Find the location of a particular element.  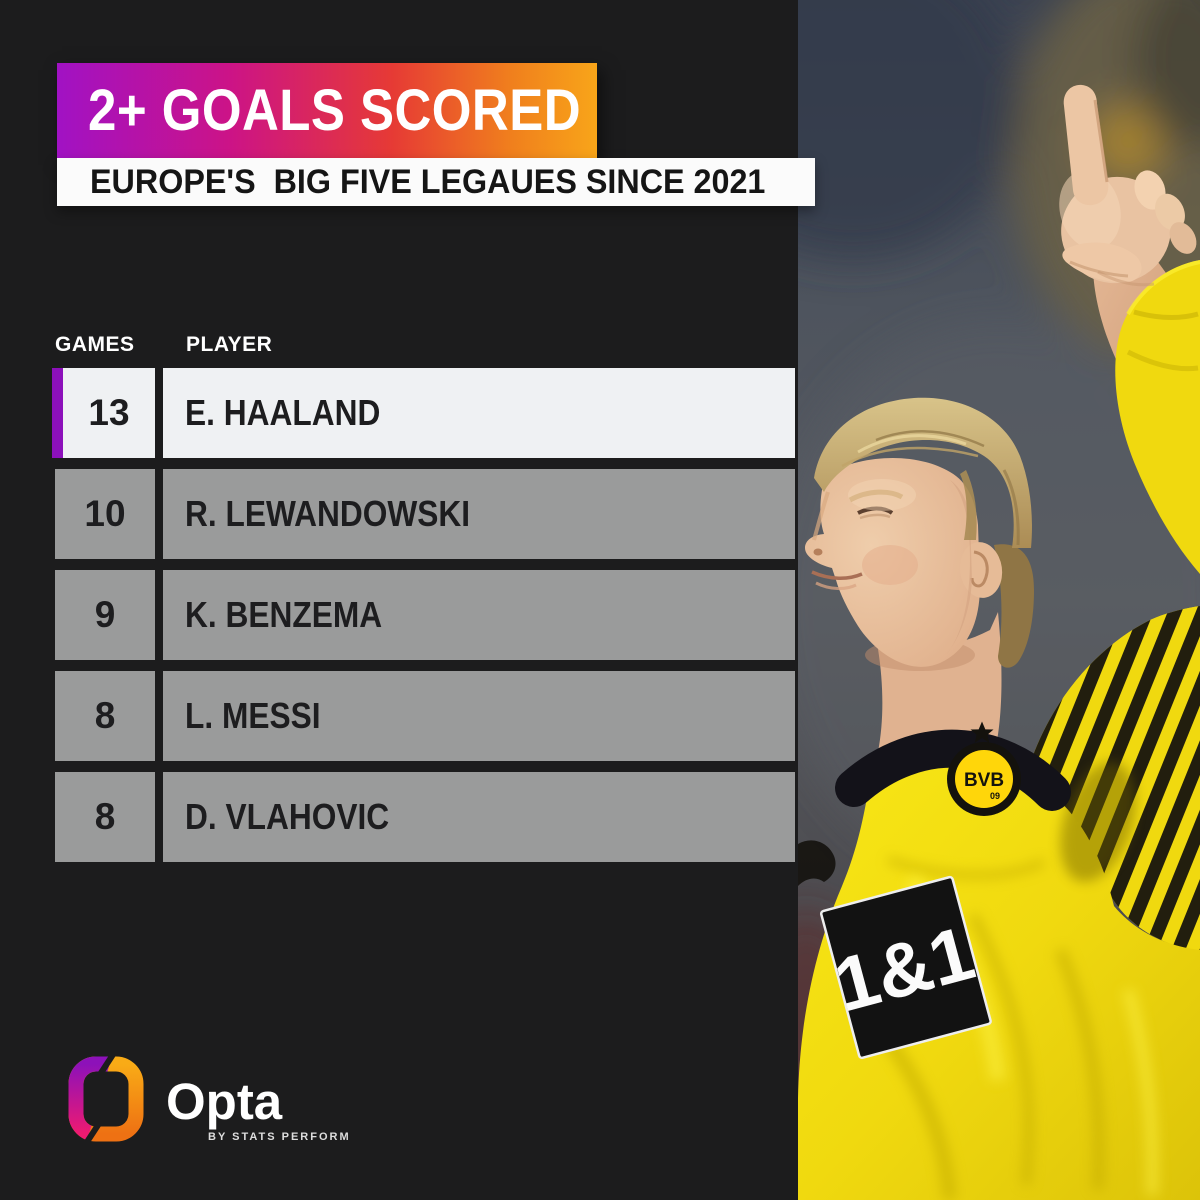

opta-logo-icon is located at coordinates (106, 1099).